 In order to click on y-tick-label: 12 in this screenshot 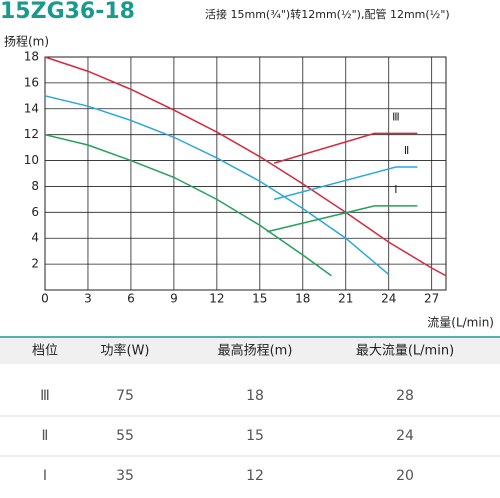, I will do `click(31, 134)`.